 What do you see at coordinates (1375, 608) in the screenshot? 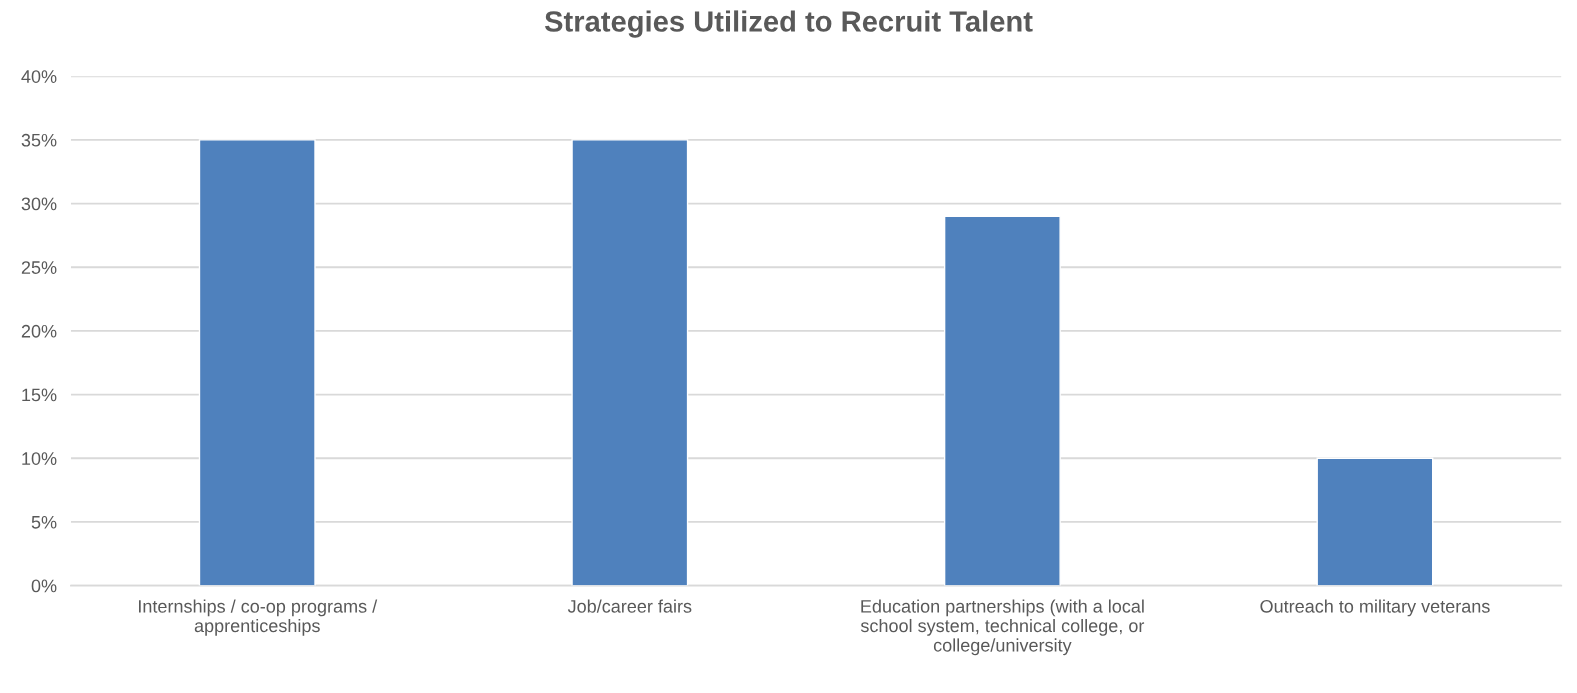
I see `x-tick-label: Outreach to military veterans` at bounding box center [1375, 608].